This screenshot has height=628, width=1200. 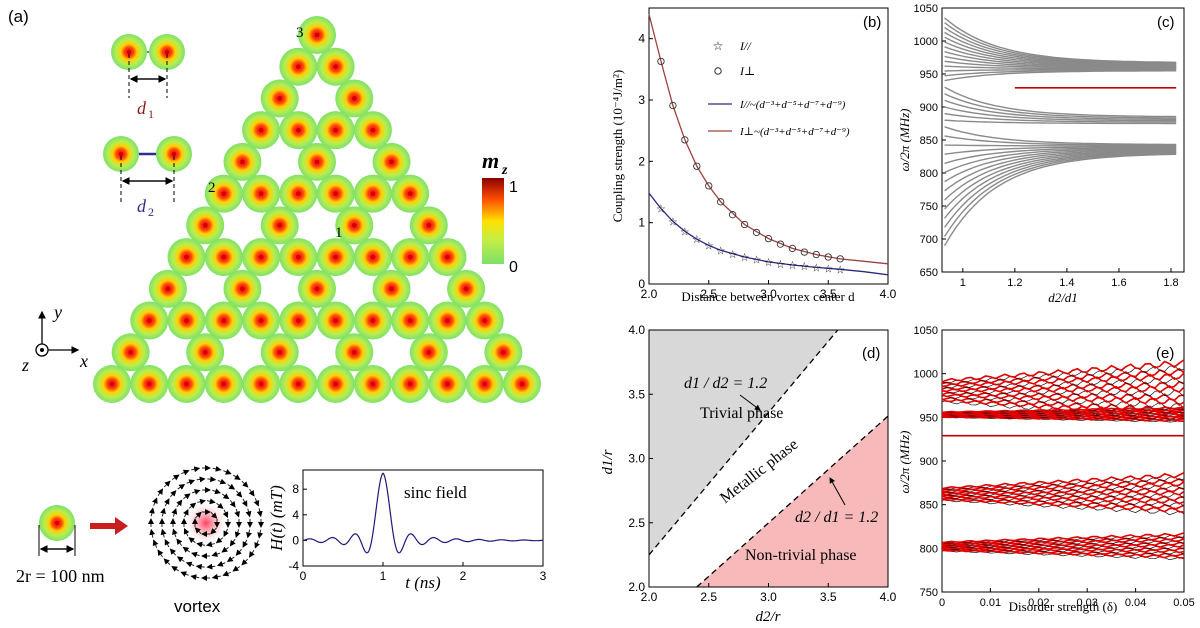 I want to click on x-tick-label: 1, so click(x=383, y=576).